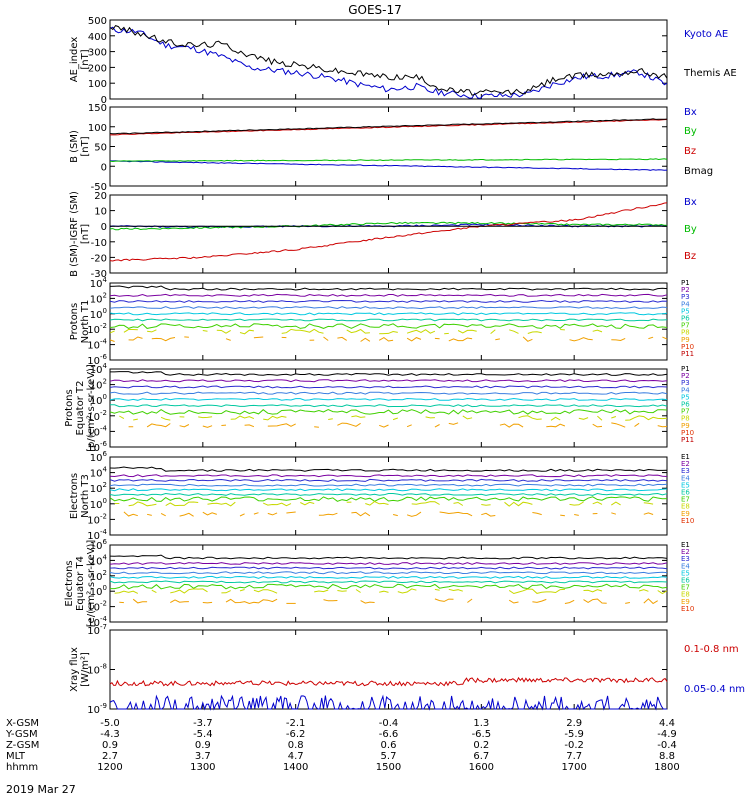 This screenshot has height=800, width=750. I want to click on channel-e6, so click(388, 582).